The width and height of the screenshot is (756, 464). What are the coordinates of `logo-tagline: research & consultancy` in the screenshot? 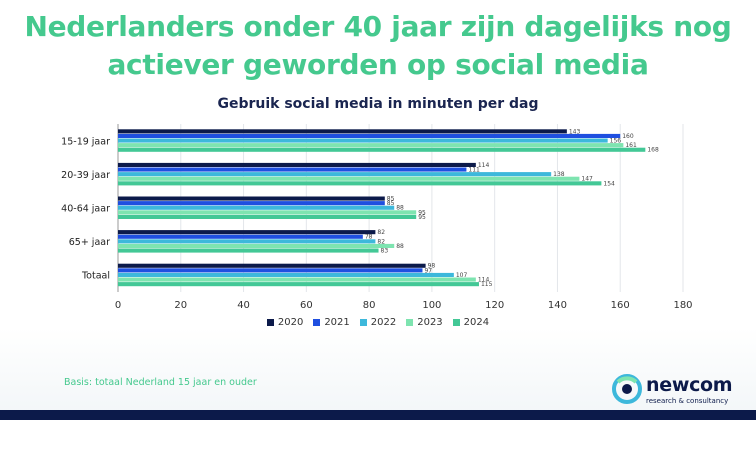 It's located at (687, 401).